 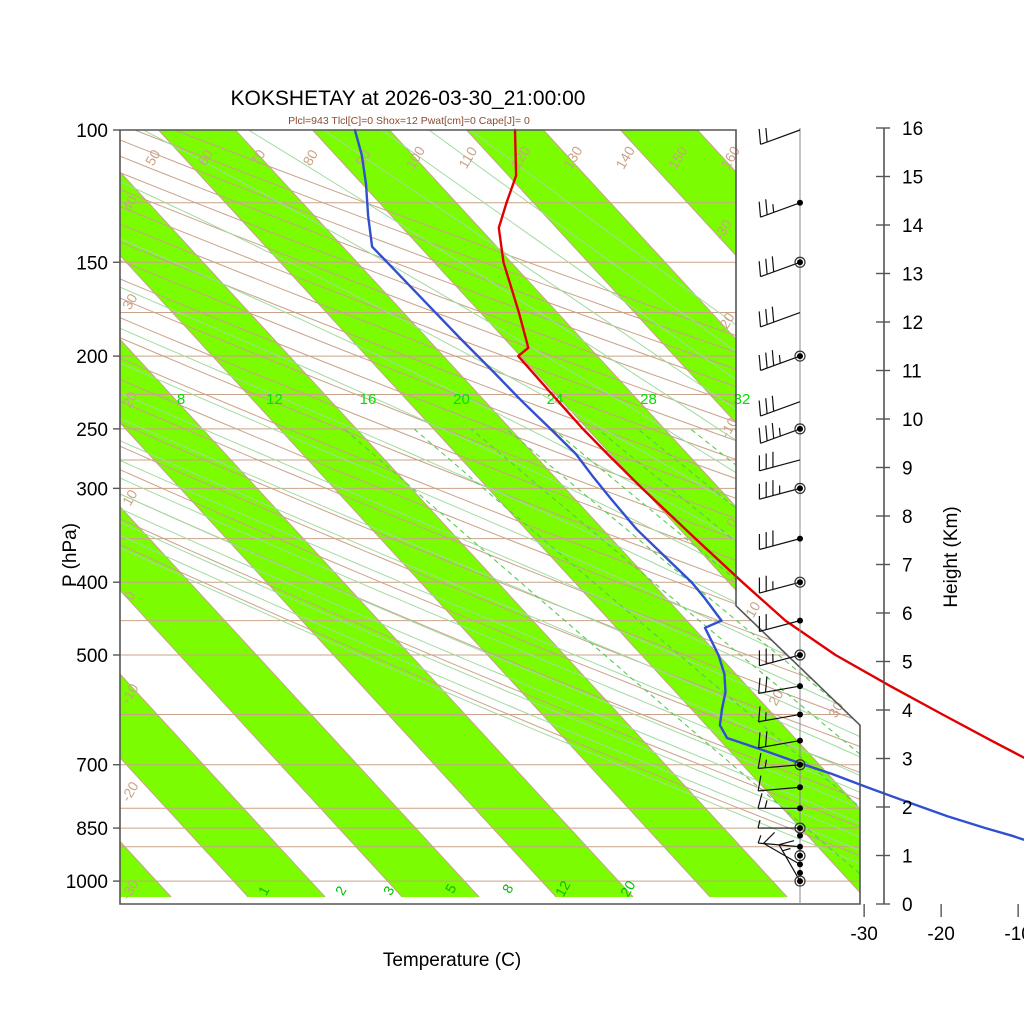 I want to click on temperature-tick-label: -10, so click(x=1014, y=934).